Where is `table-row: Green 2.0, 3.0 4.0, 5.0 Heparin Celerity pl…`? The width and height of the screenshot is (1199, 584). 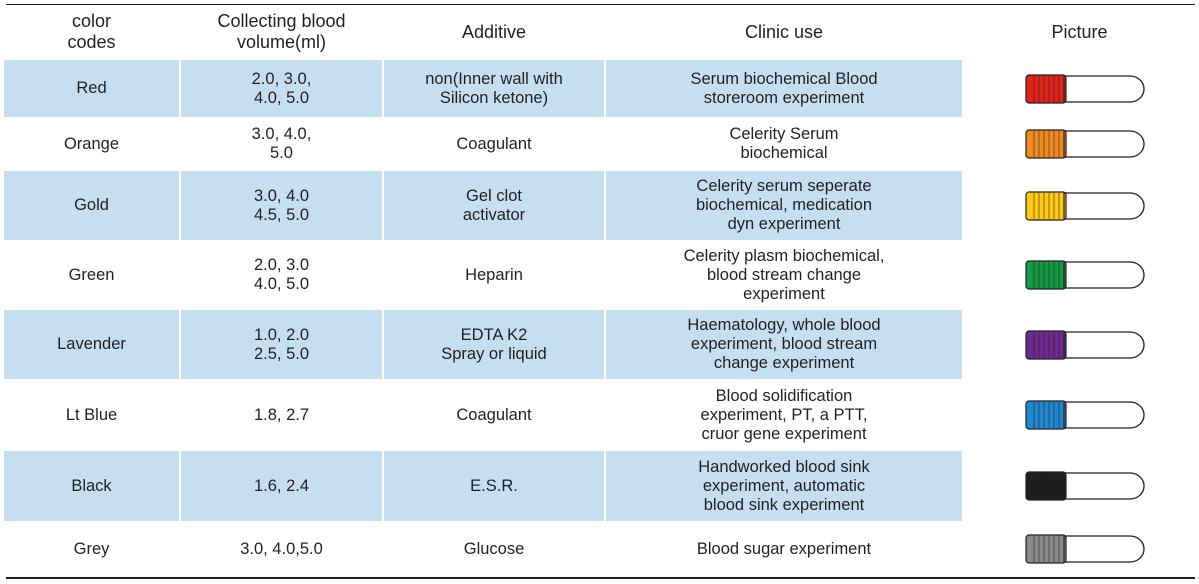 table-row: Green 2.0, 3.0 4.0, 5.0 Heparin Celerity pl… is located at coordinates (599, 275).